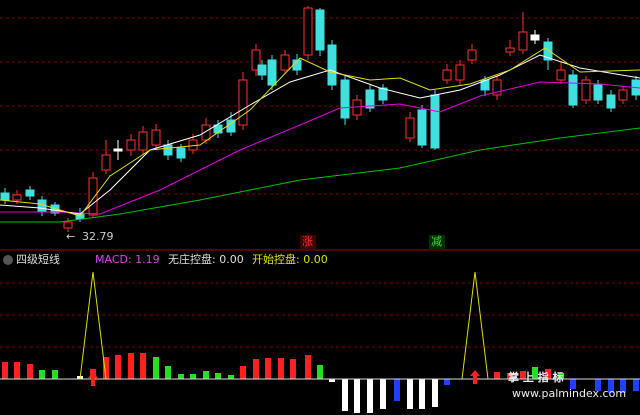 The image size is (640, 415). I want to click on watermark-brand: 掌 上 指 标, so click(536, 377).